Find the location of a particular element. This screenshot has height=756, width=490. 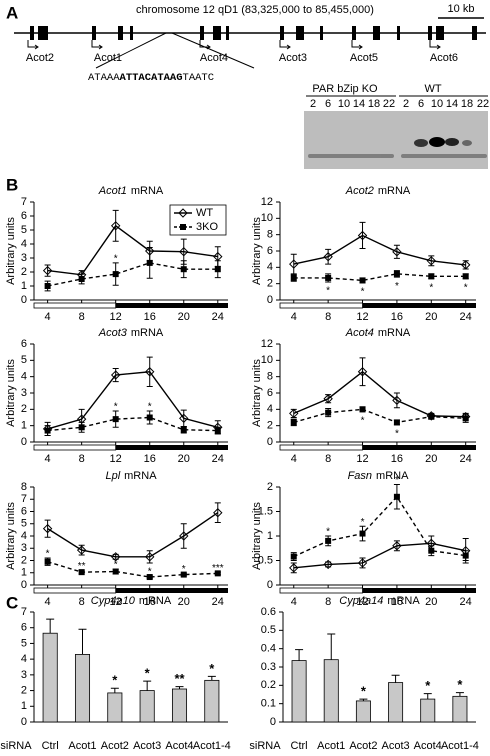

x-tick-label: Acot1 is located at coordinates (82, 746).